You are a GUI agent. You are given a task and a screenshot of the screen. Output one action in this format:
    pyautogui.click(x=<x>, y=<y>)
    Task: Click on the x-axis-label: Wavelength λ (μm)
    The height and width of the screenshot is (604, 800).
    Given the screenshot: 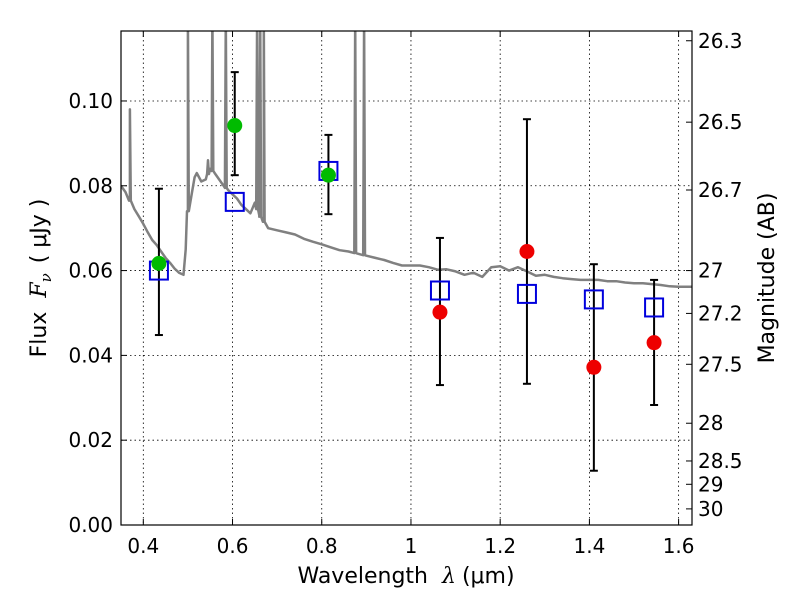 What is the action you would take?
    pyautogui.click(x=405, y=576)
    